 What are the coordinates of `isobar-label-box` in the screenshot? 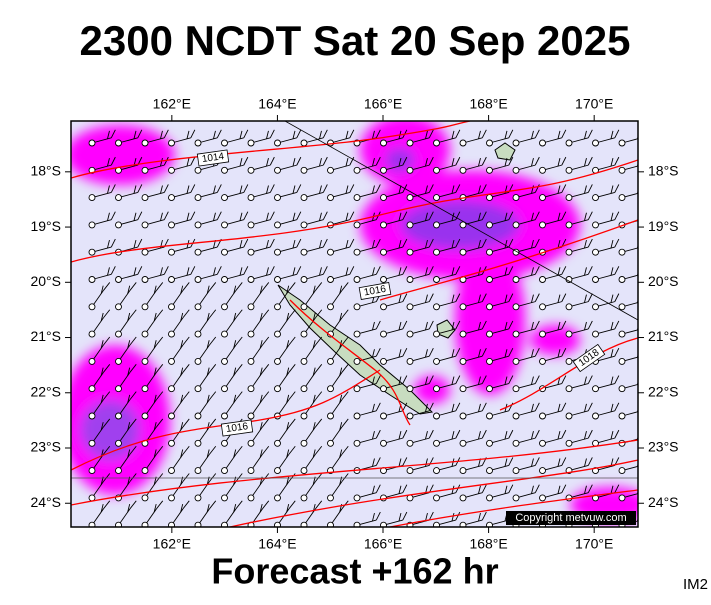 It's located at (589, 358).